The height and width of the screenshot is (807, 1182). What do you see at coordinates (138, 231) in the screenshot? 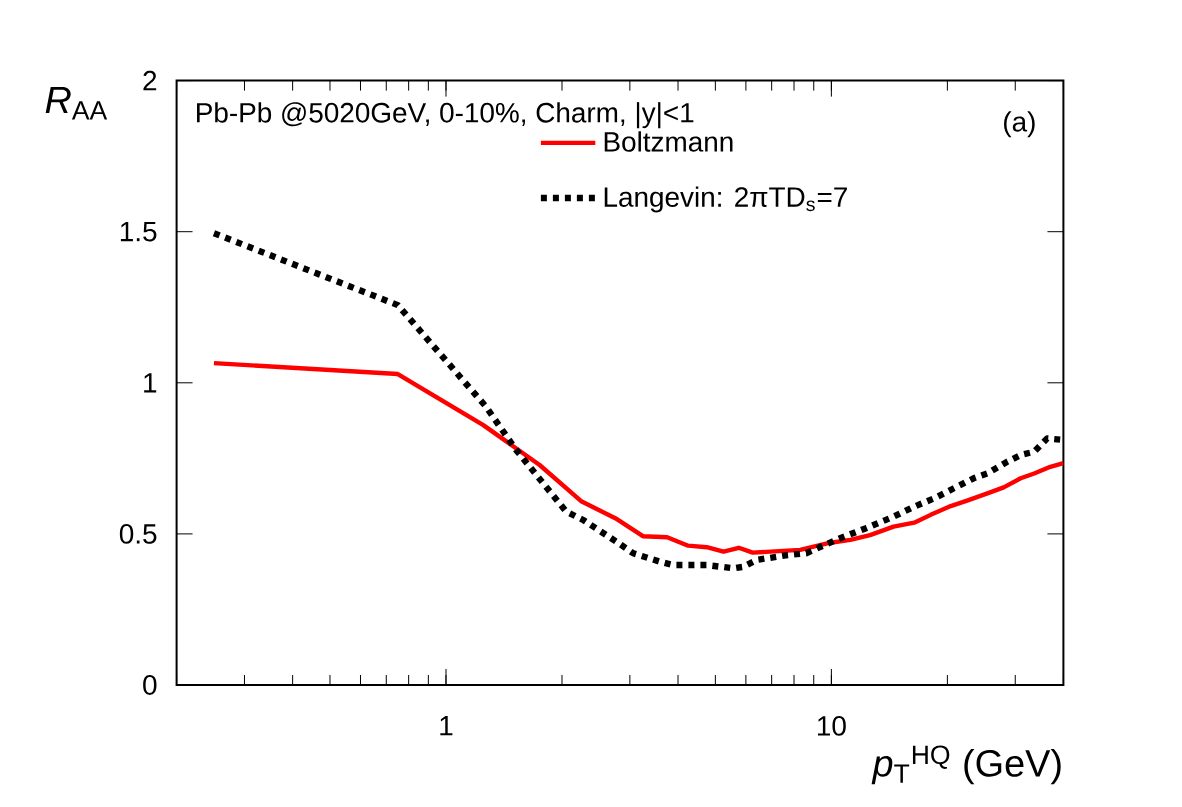
I see `y-tick-label: 1.5` at bounding box center [138, 231].